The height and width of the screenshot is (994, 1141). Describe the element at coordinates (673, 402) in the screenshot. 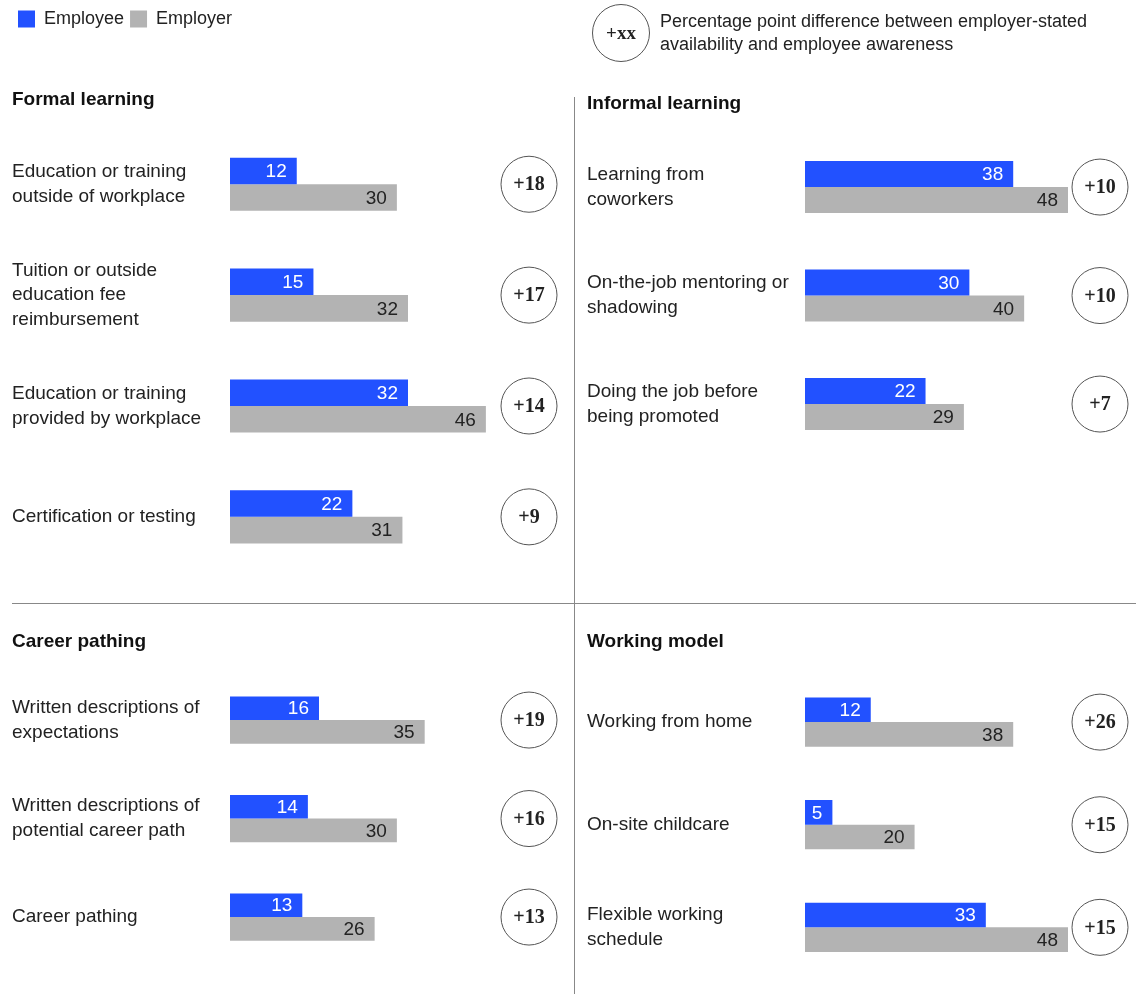

I see `y-tick-label: Doing the job before being promoted` at that location.